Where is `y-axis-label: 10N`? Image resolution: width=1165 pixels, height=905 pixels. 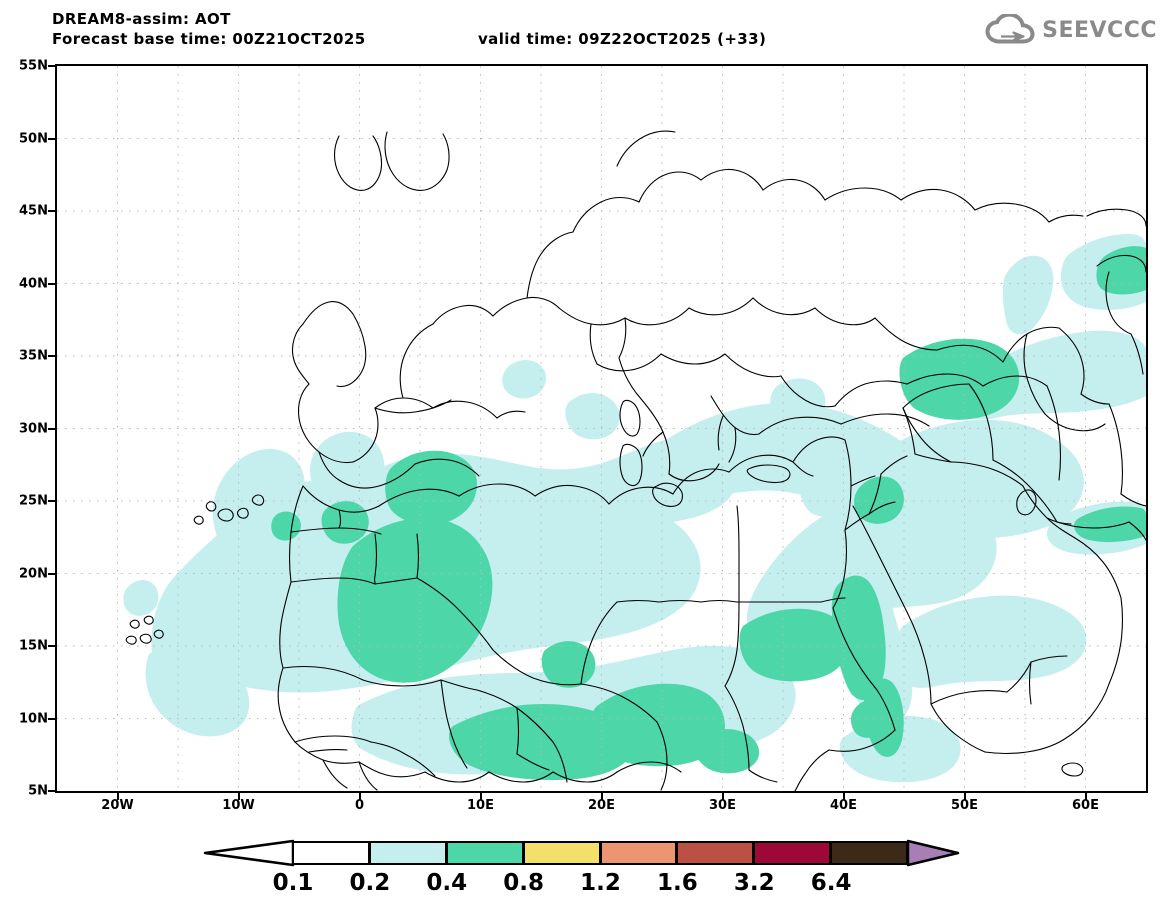
y-axis-label: 10N is located at coordinates (33, 718).